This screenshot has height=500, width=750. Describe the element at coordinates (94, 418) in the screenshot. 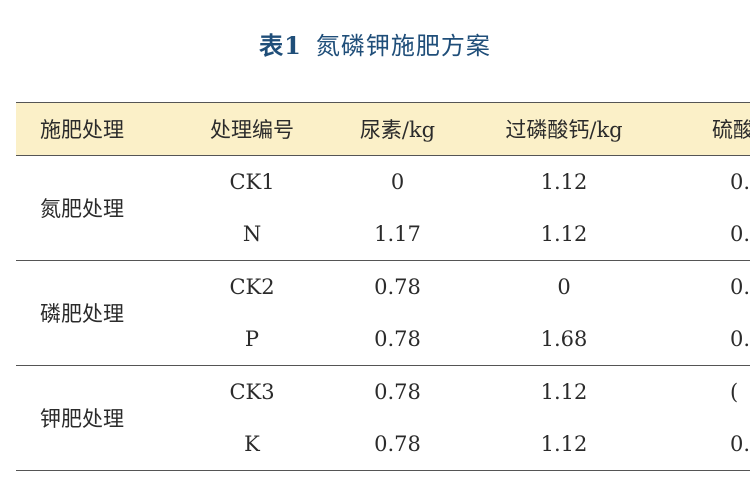

I see `group-label-potassium: 钾肥处理` at that location.